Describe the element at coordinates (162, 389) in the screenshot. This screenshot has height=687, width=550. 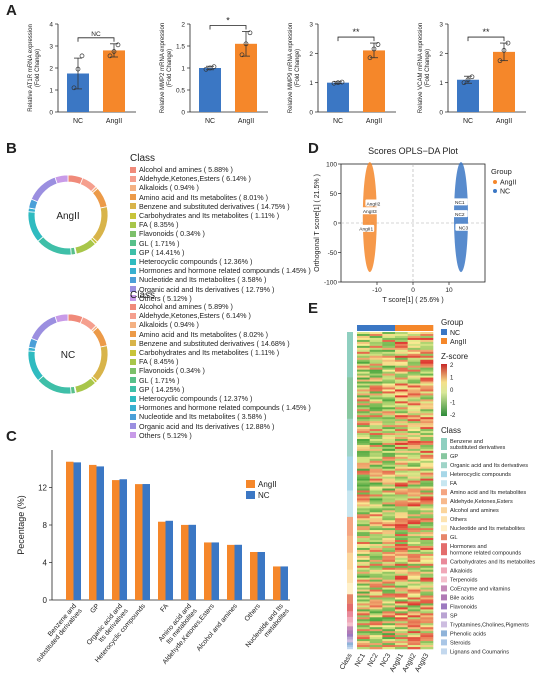
I see `legend-label: GP ( 14.25% )` at that location.